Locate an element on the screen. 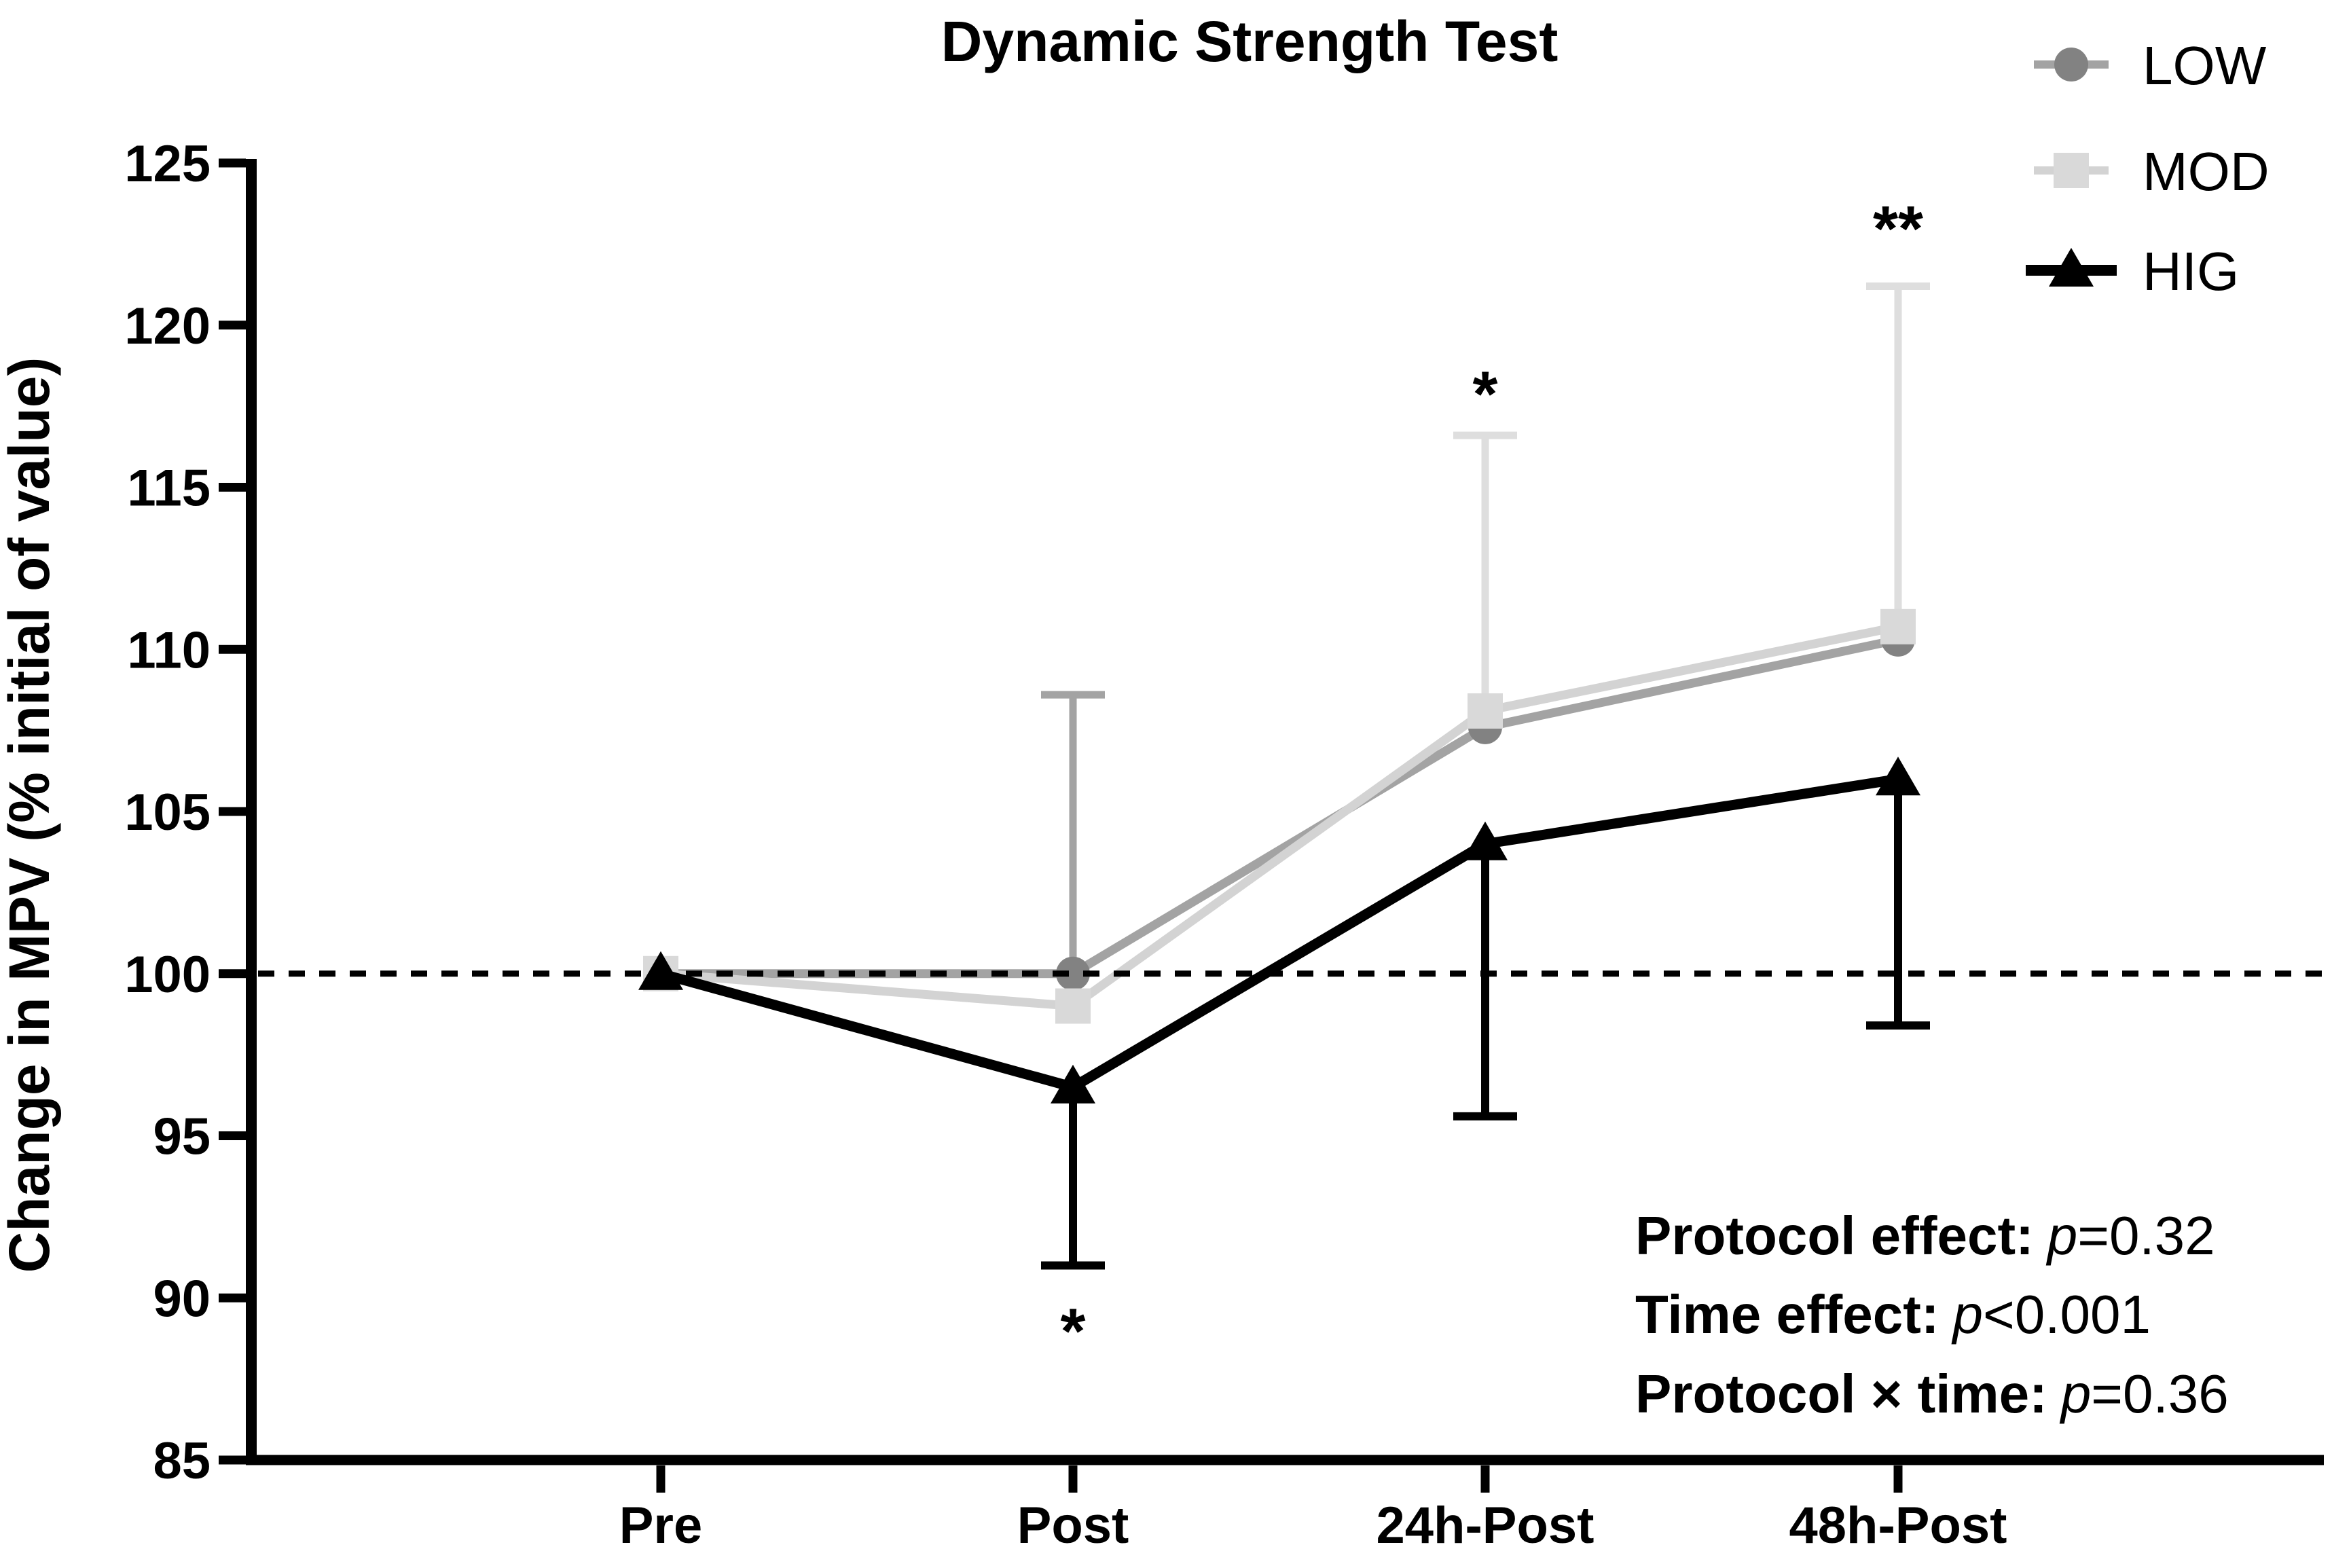 Image resolution: width=2332 pixels, height=1568 pixels. legend-item-low: LOW is located at coordinates (2150, 66).